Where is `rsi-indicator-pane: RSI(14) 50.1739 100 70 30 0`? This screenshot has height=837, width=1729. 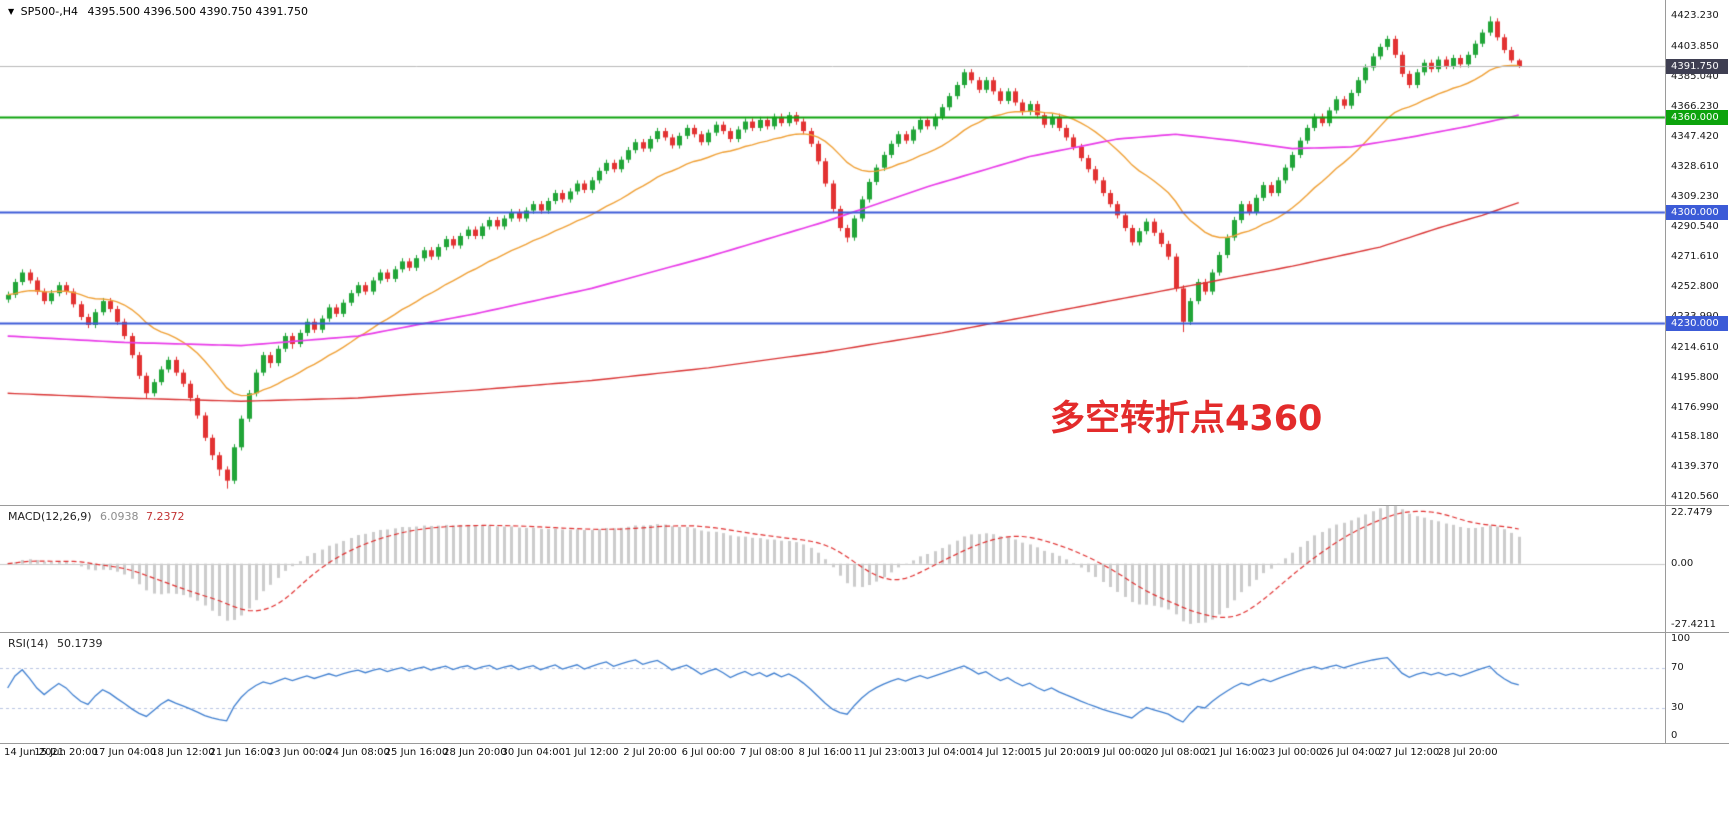 rsi-indicator-pane: RSI(14) 50.1739 100 70 30 0 is located at coordinates (864, 688).